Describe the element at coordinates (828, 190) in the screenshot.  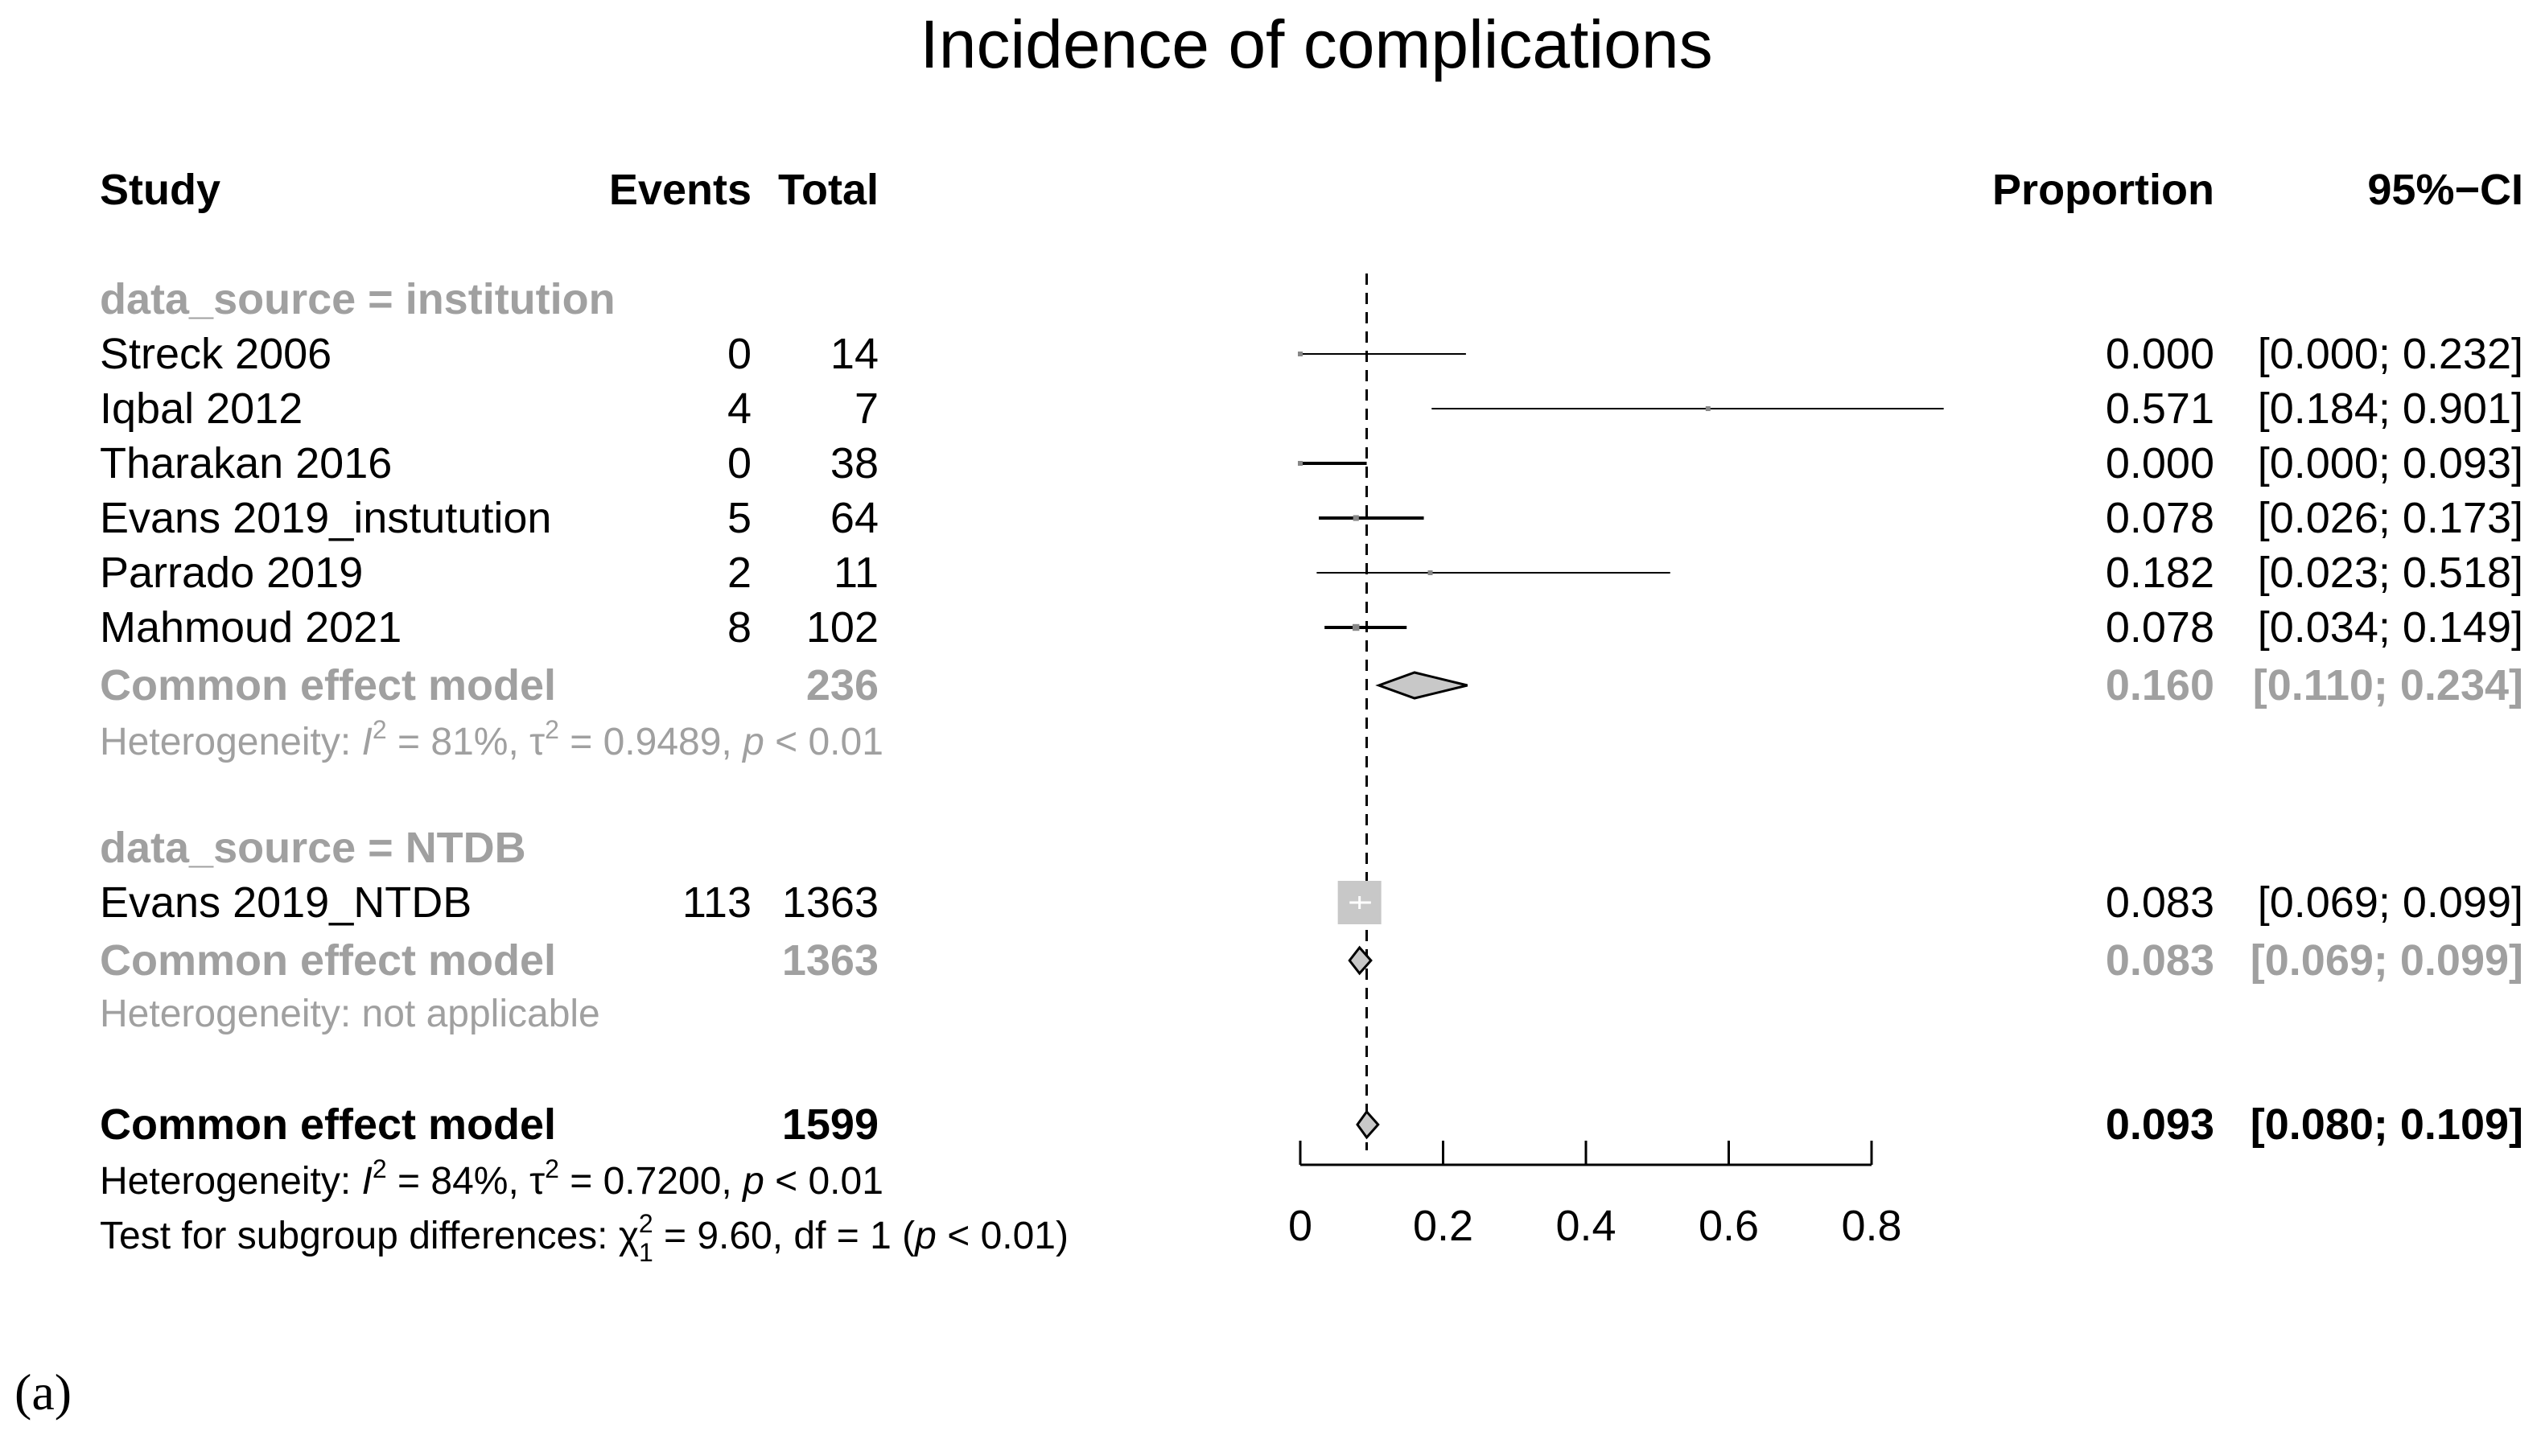
I see `header-total: Total` at that location.